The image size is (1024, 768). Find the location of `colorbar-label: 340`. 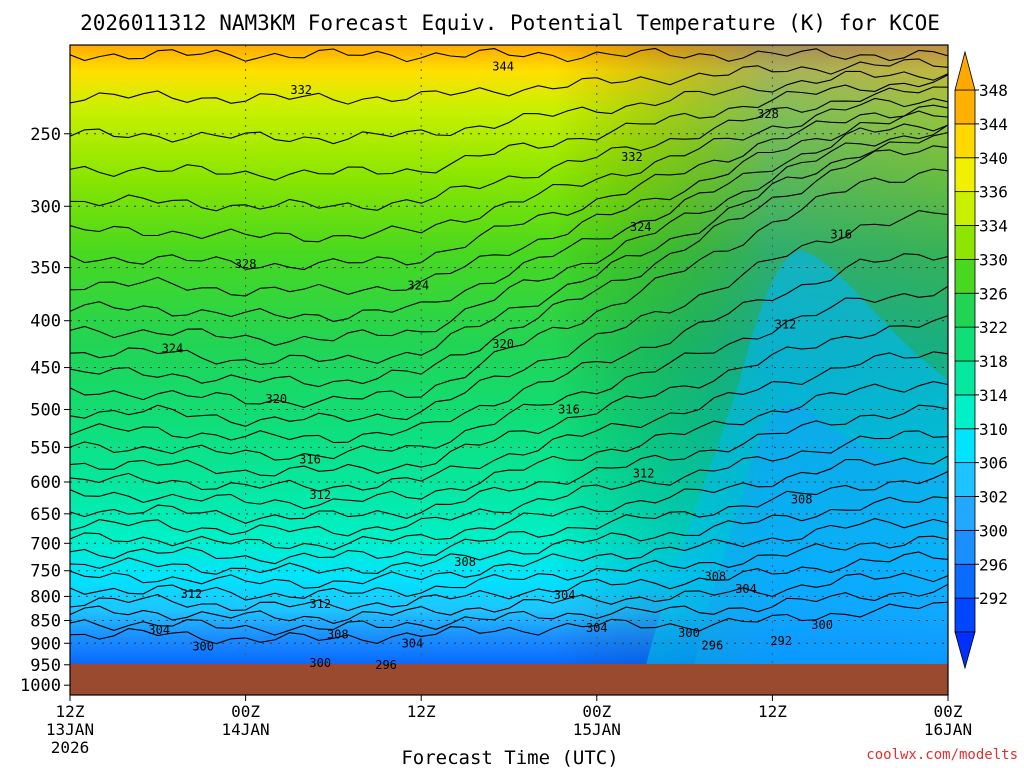

colorbar-label: 340 is located at coordinates (993, 158).